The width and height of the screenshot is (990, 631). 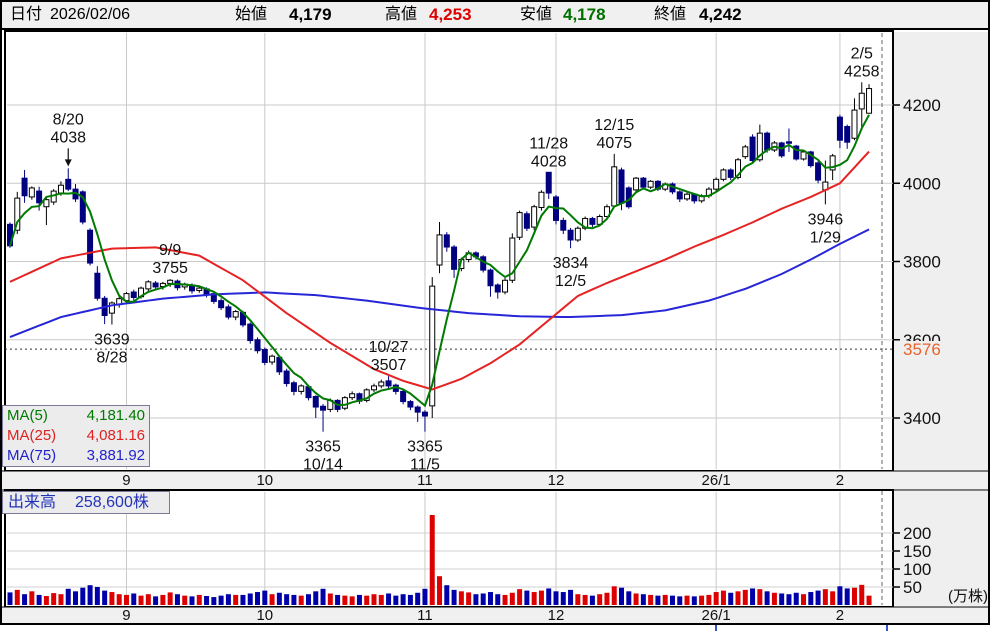 What do you see at coordinates (549, 161) in the screenshot?
I see `annotation-label: 4028` at bounding box center [549, 161].